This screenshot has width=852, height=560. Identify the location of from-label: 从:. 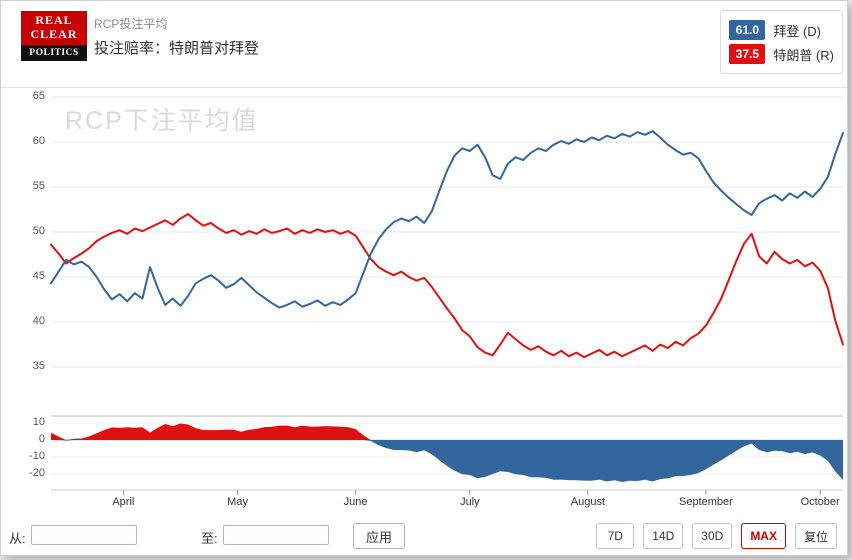
(17, 538).